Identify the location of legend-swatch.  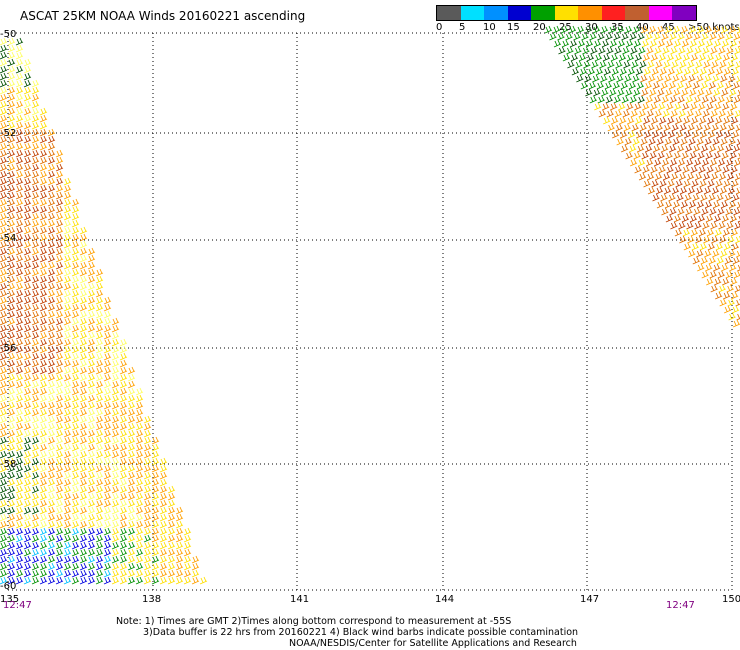
(660, 13).